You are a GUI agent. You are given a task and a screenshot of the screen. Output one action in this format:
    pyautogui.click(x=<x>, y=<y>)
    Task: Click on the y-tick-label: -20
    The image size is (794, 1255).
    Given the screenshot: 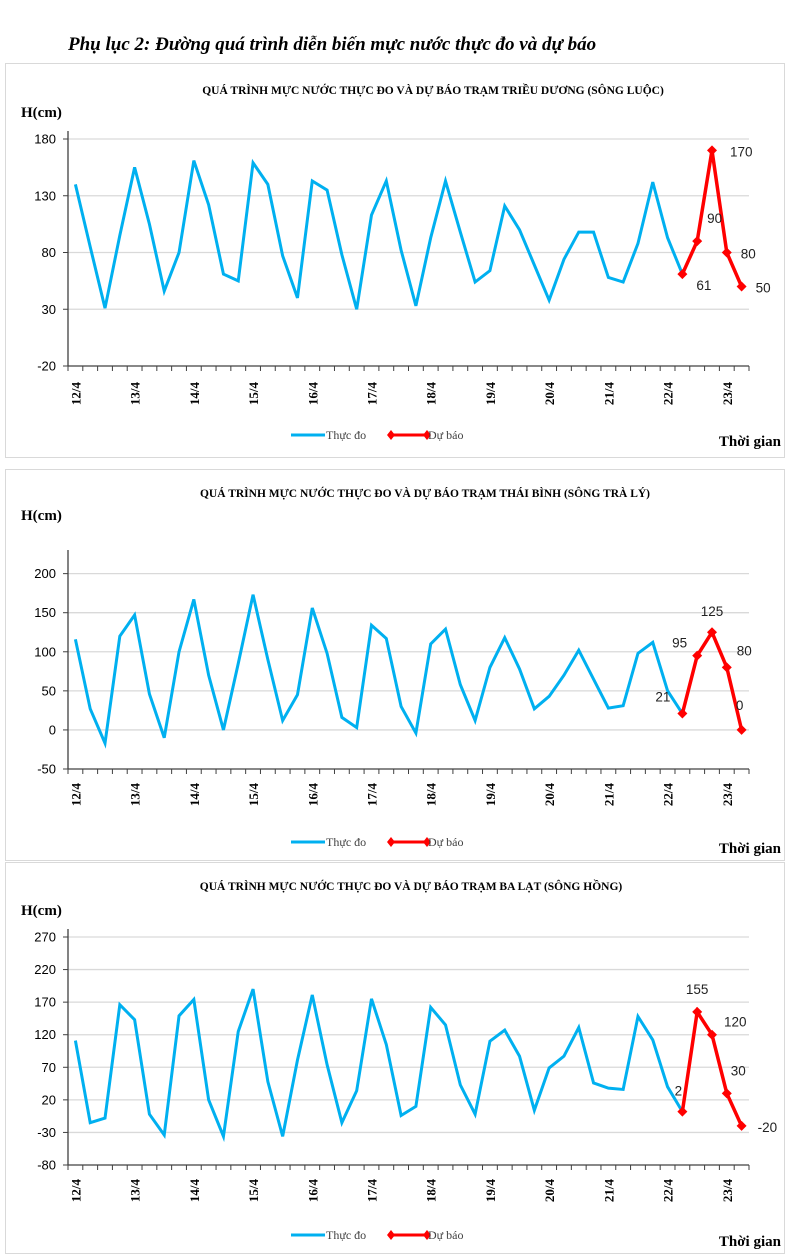 What is the action you would take?
    pyautogui.click(x=46, y=366)
    